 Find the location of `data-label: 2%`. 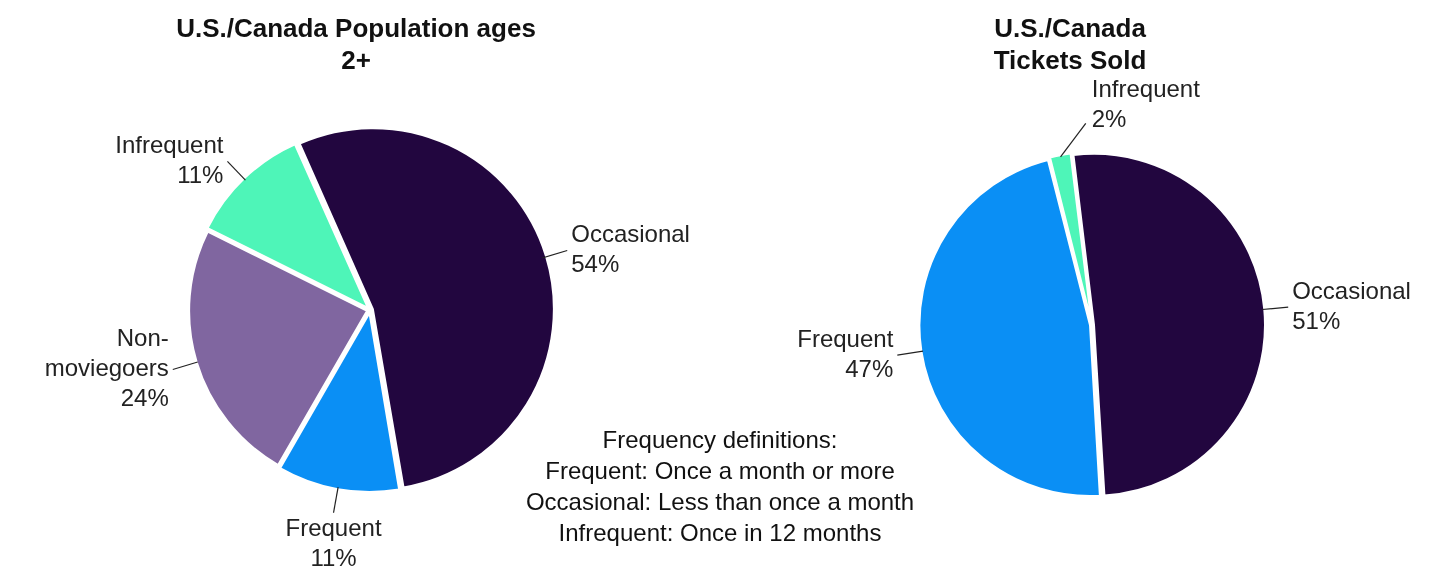

data-label: 2% is located at coordinates (1109, 118).